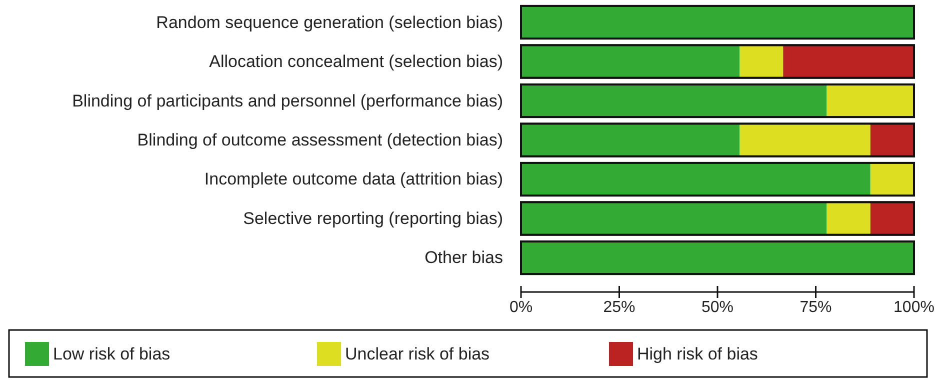  What do you see at coordinates (111, 354) in the screenshot?
I see `legend-label: Low risk of bias` at bounding box center [111, 354].